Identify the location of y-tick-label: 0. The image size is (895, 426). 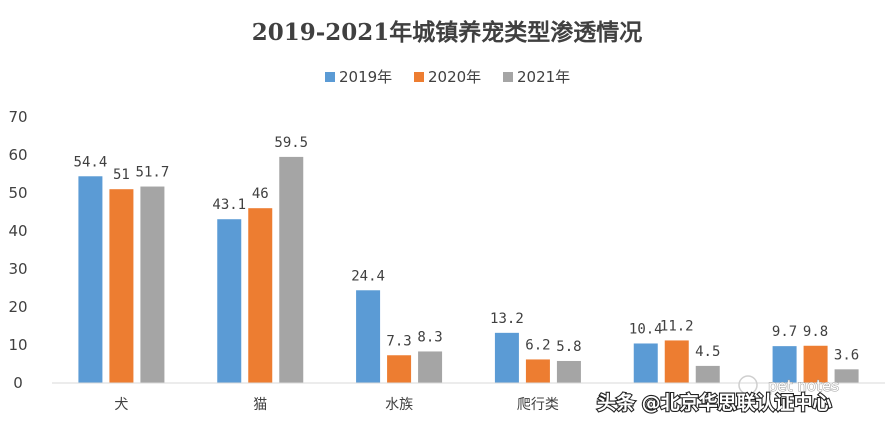
(18, 383).